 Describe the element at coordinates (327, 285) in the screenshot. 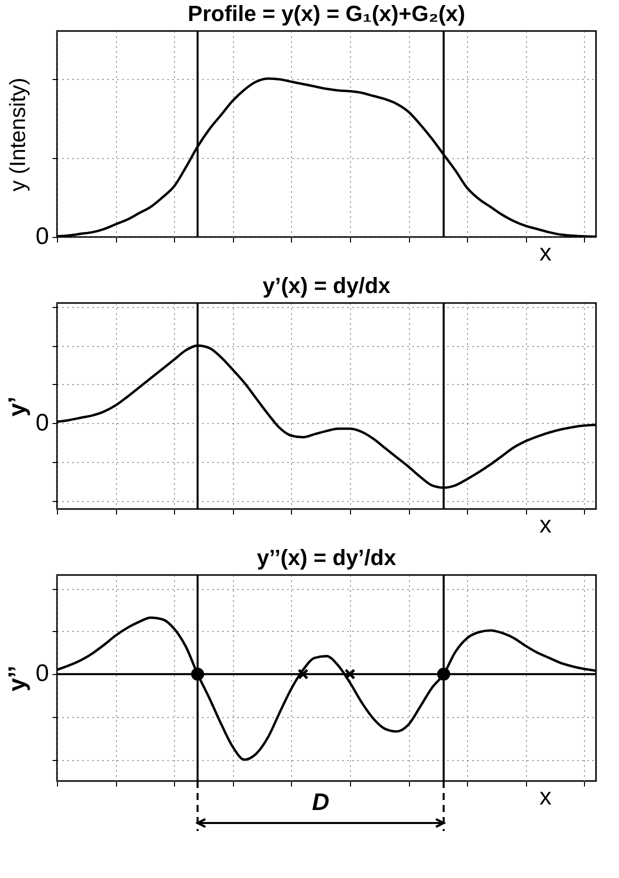

I see `chart-title: y’(x) = dy/dx` at that location.